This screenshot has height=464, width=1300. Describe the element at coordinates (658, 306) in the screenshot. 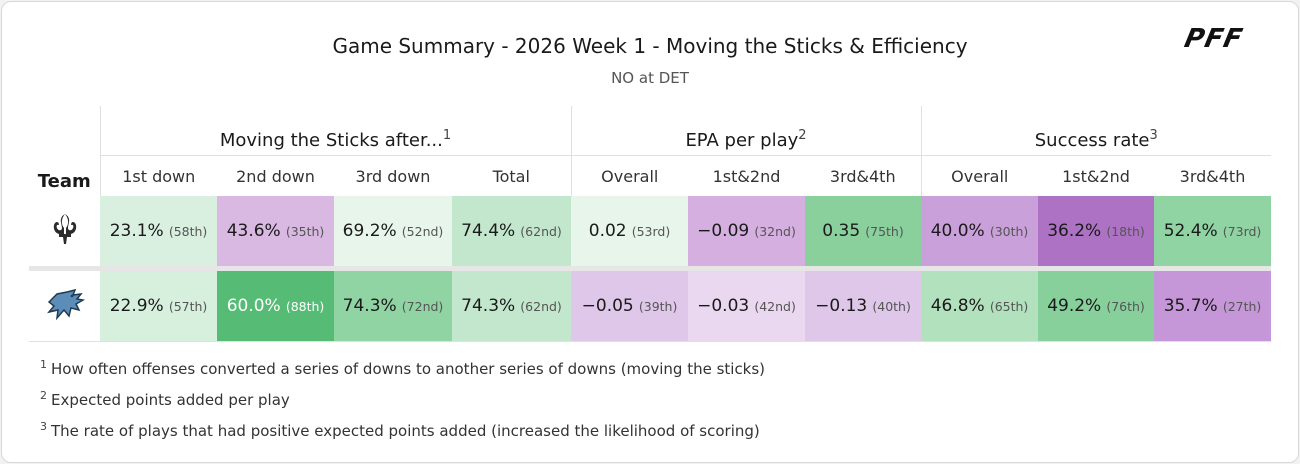

I see `stat-rank: (39th)` at that location.